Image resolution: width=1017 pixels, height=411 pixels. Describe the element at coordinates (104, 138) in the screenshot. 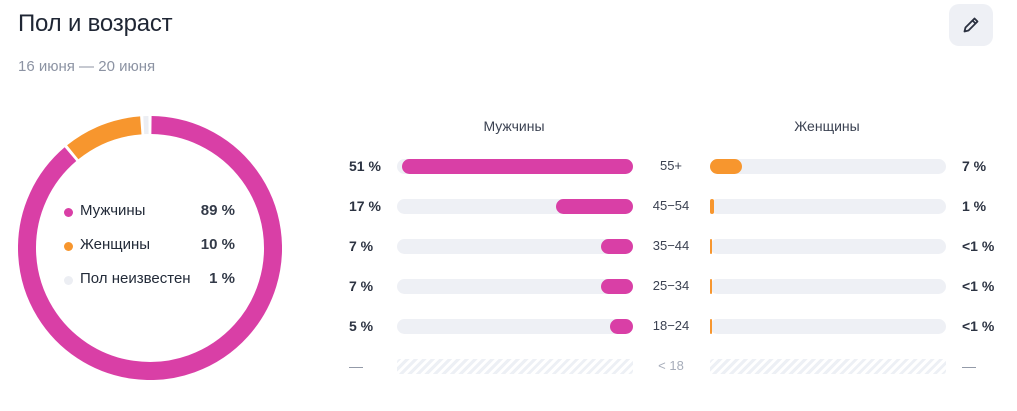

I see `donut-segment-female` at that location.